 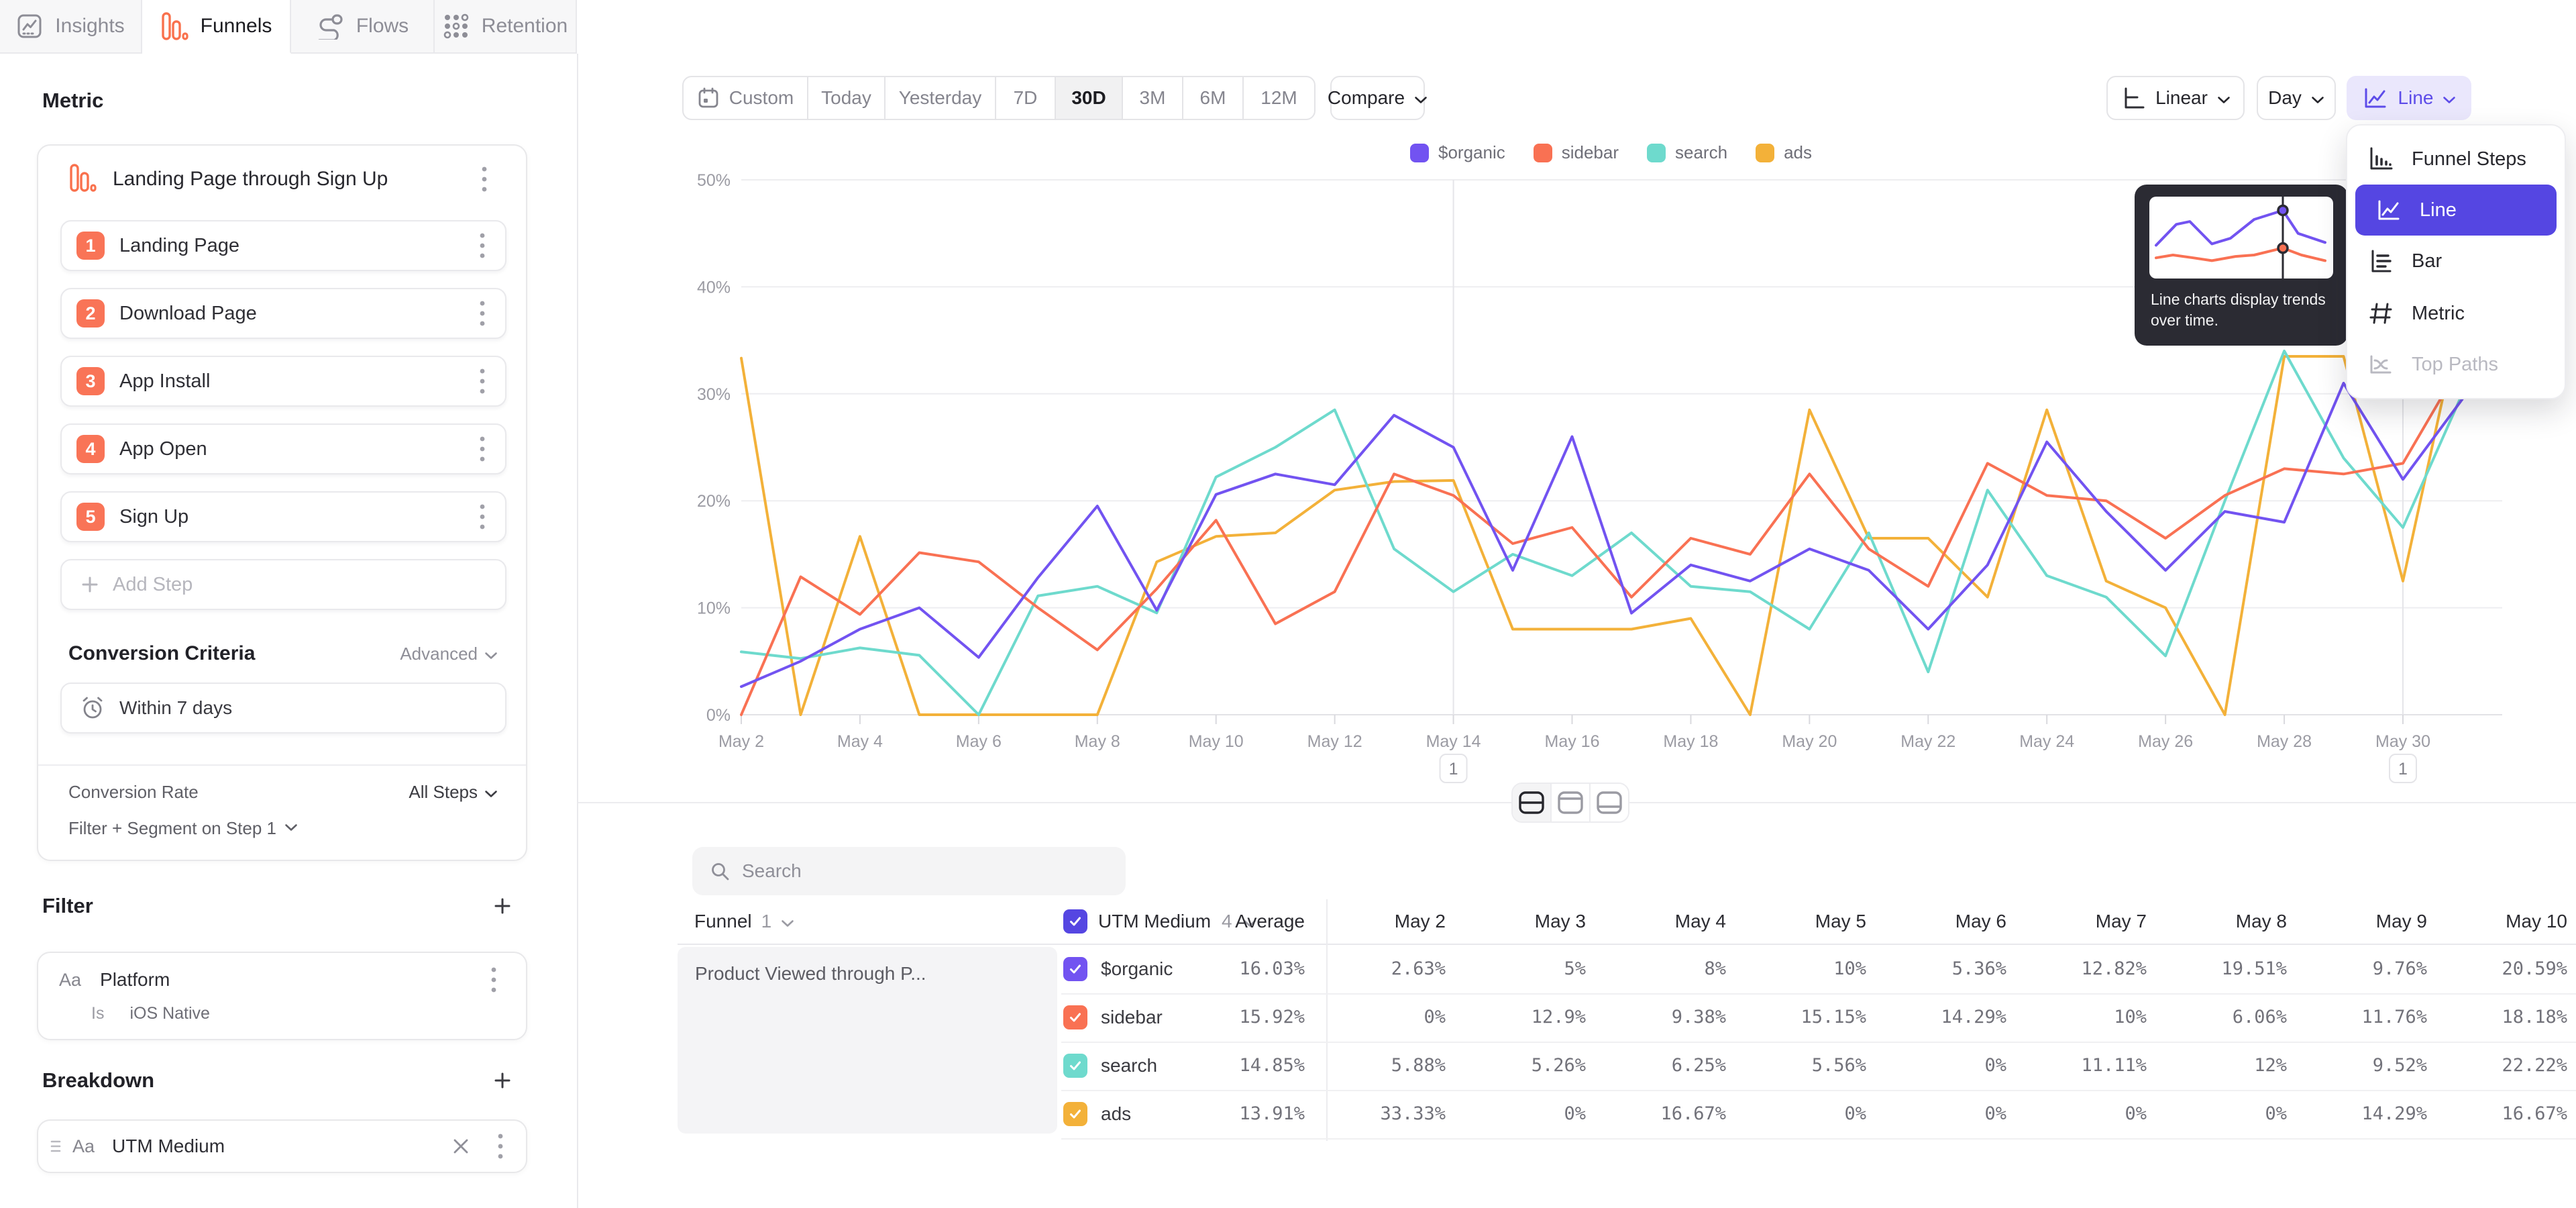 I want to click on chart-only-view-button, so click(x=1571, y=802).